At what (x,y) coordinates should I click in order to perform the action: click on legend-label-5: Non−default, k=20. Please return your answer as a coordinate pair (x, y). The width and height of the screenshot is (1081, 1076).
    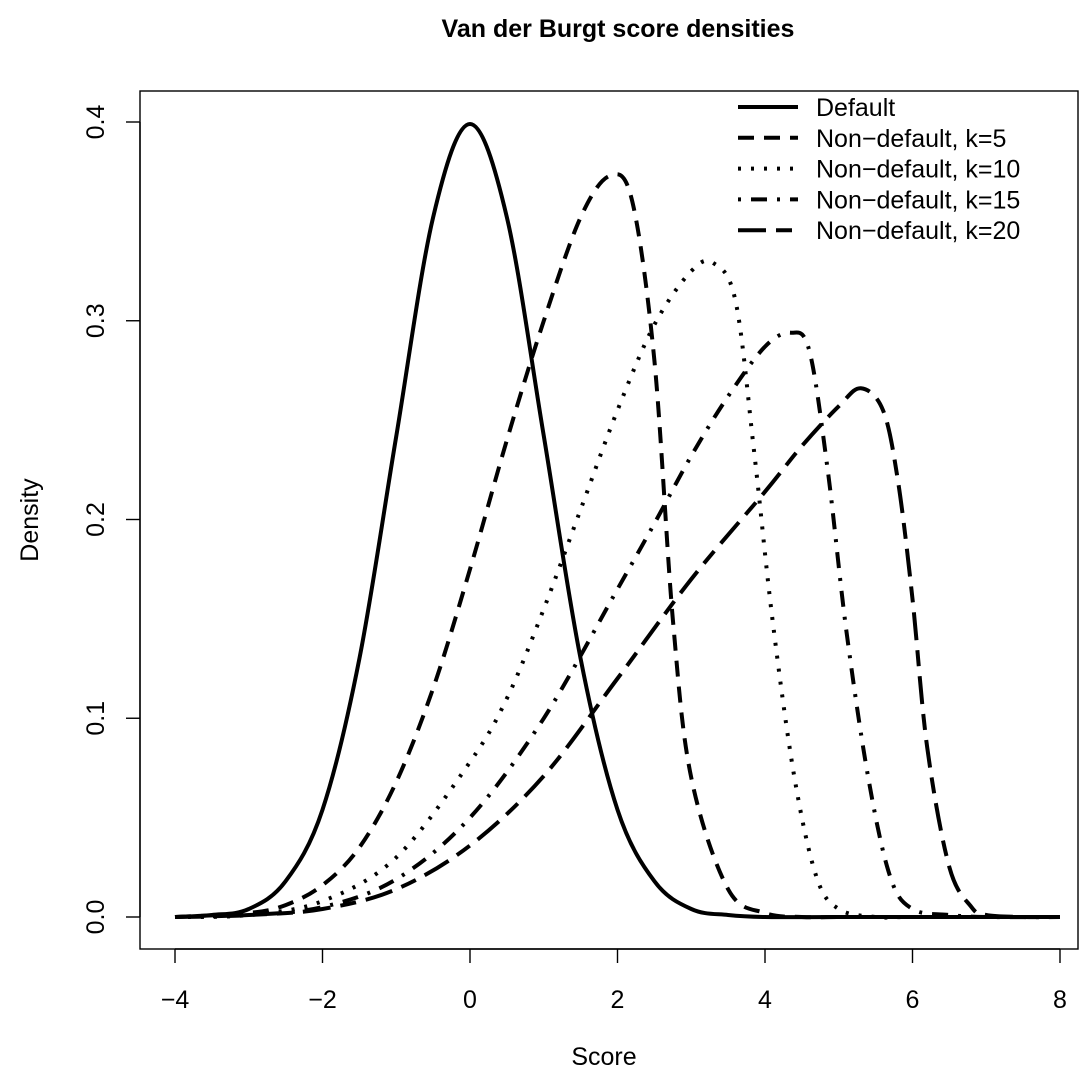
    Looking at the image, I should click on (918, 231).